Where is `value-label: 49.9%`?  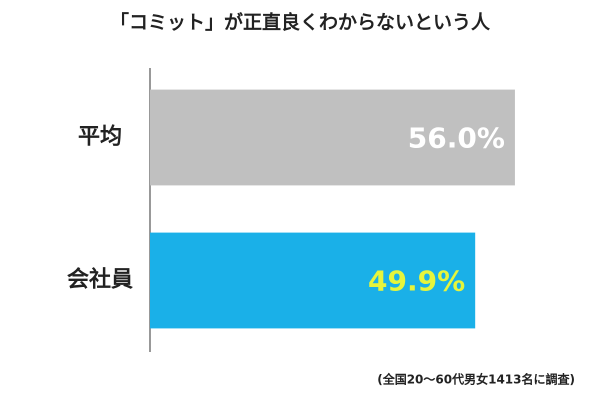 value-label: 49.9% is located at coordinates (416, 281).